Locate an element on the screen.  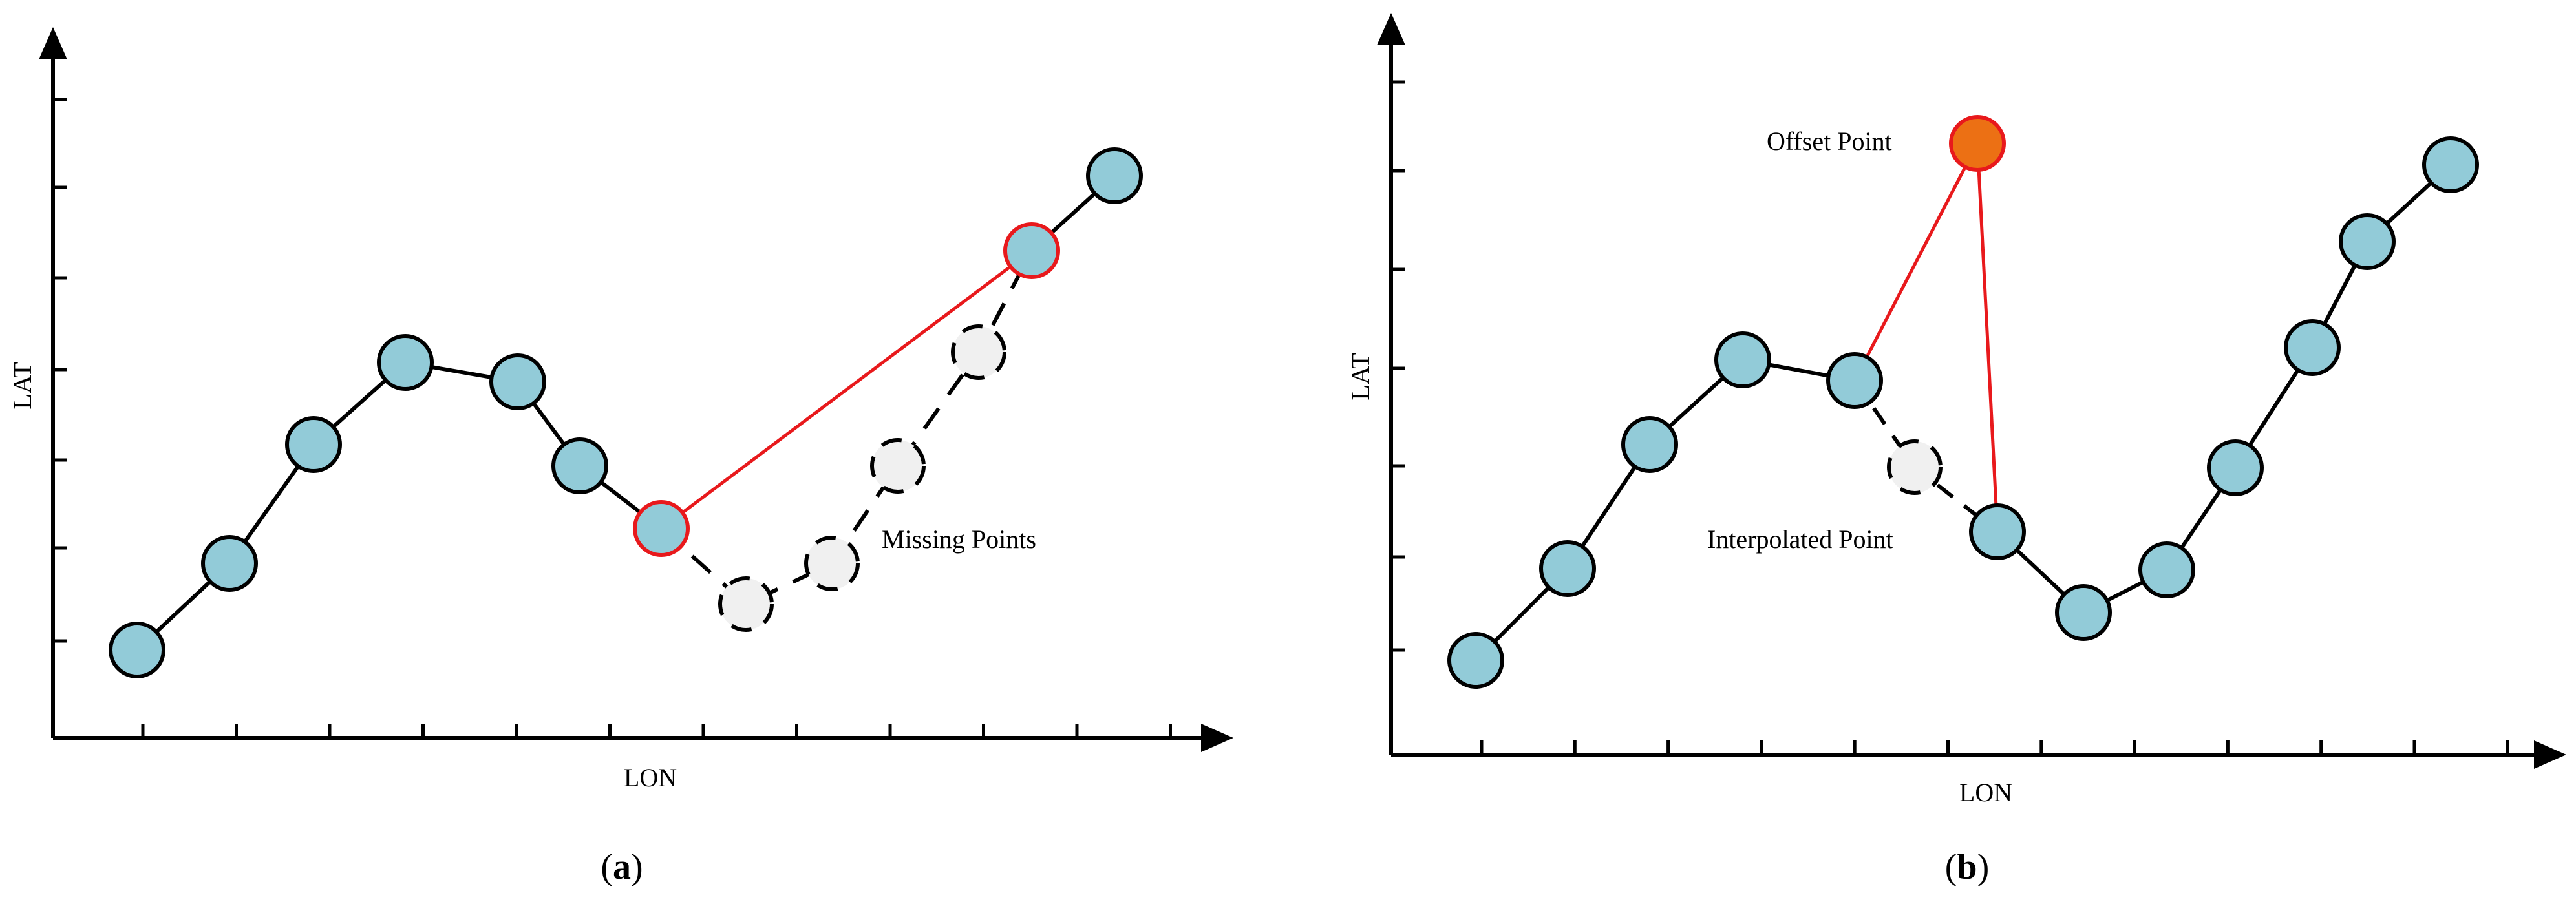
panel-b-trajectory-line is located at coordinates (1664, 509).